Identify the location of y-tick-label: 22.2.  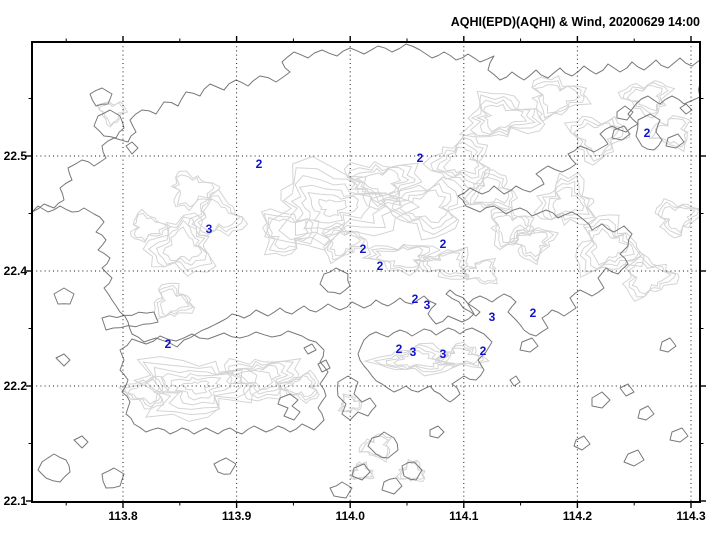
(15, 386).